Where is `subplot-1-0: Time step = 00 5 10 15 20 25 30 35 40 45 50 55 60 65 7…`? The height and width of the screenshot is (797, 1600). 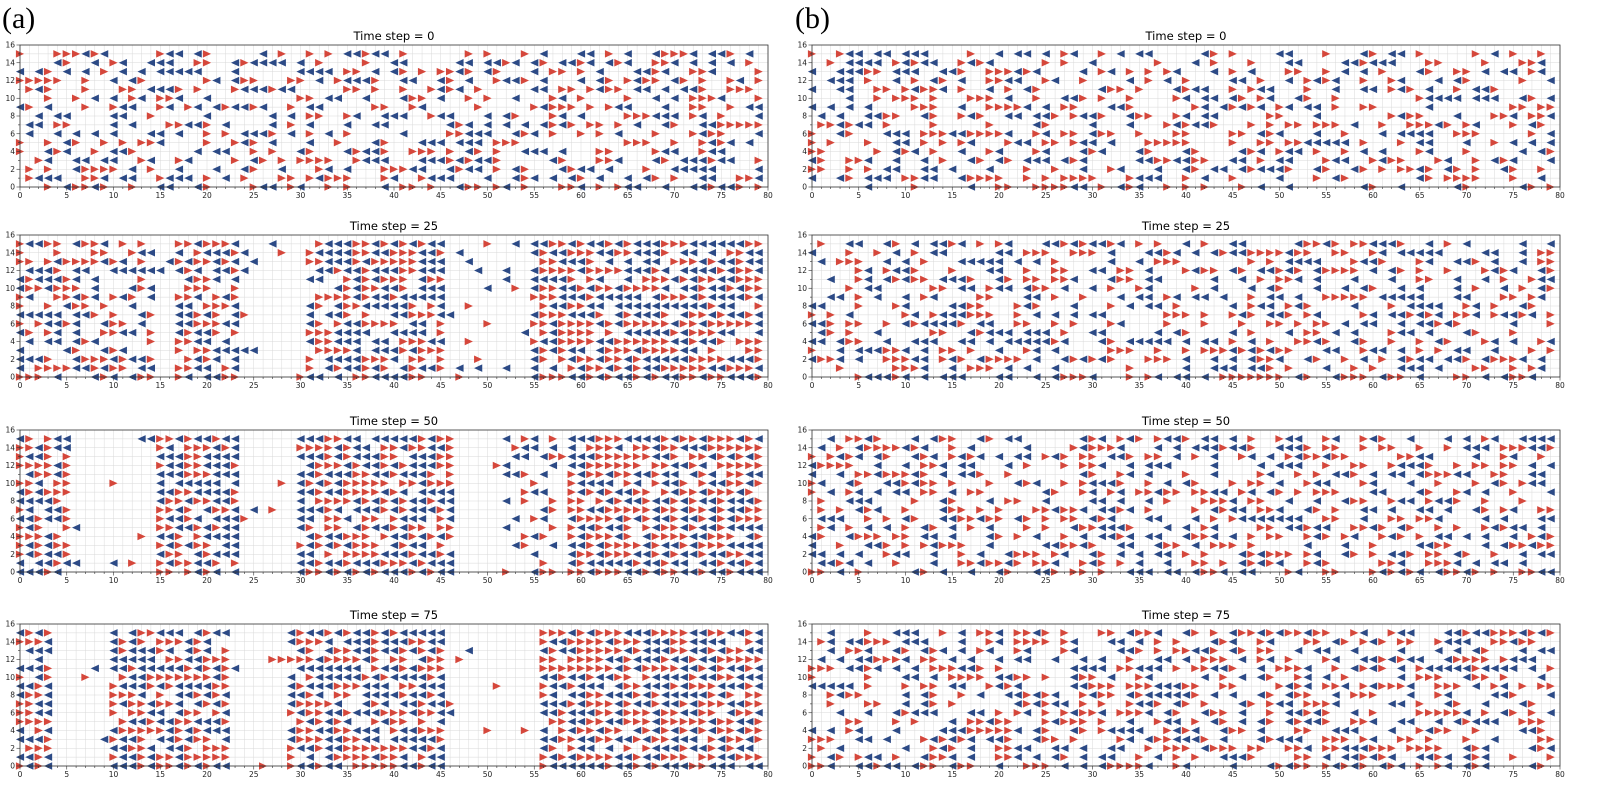
subplot-1-0: Time step = 00 5 10 15 20 25 30 35 40 45 50 55 60 65 7… is located at coordinates (1181, 114).